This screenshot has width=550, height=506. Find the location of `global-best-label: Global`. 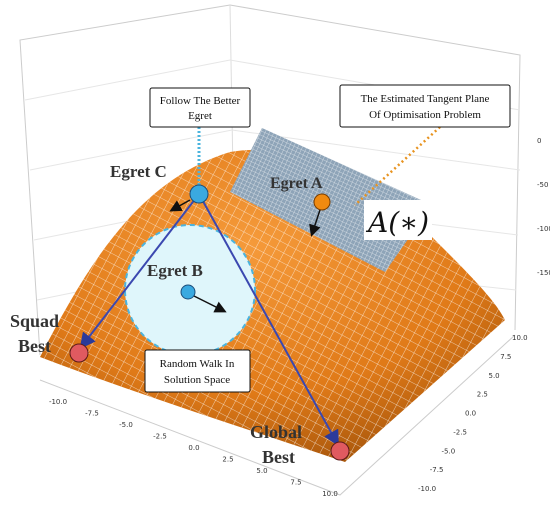

global-best-label: Global is located at coordinates (276, 432).